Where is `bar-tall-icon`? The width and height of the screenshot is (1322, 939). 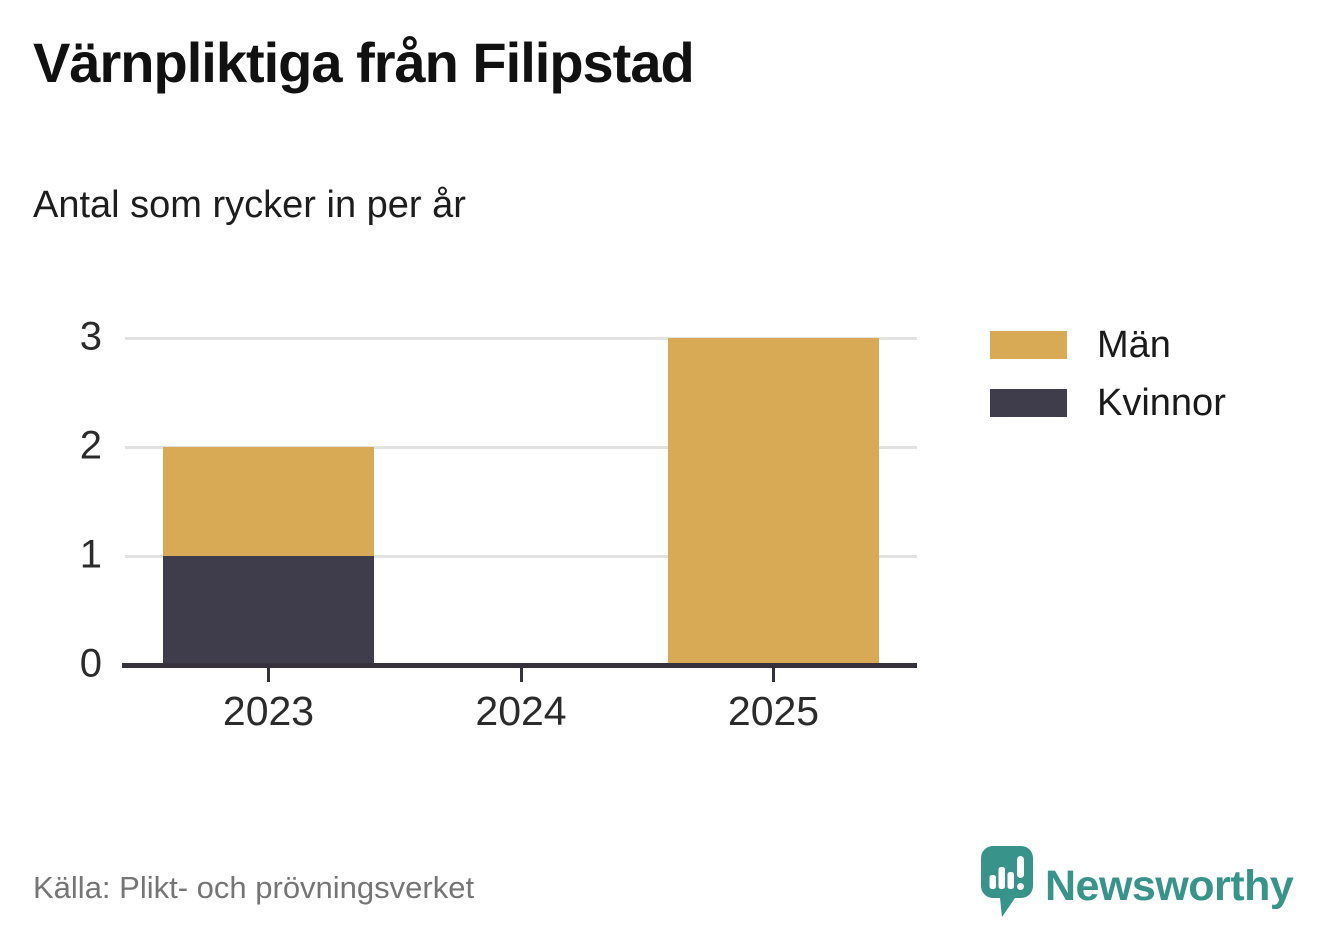 bar-tall-icon is located at coordinates (1001, 878).